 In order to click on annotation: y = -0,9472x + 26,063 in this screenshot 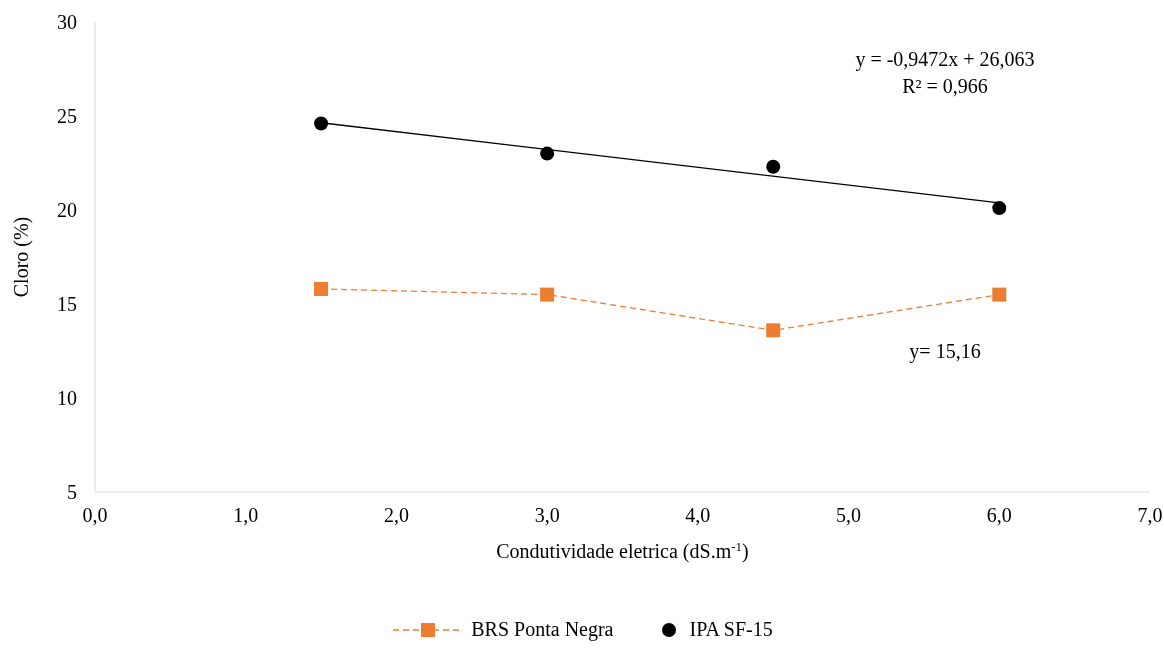, I will do `click(945, 59)`.